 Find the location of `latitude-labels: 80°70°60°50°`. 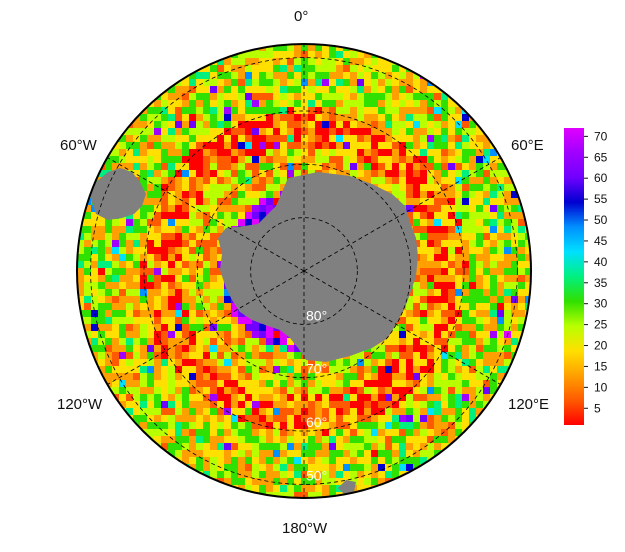

latitude-labels: 80°70°60°50° is located at coordinates (316, 395).